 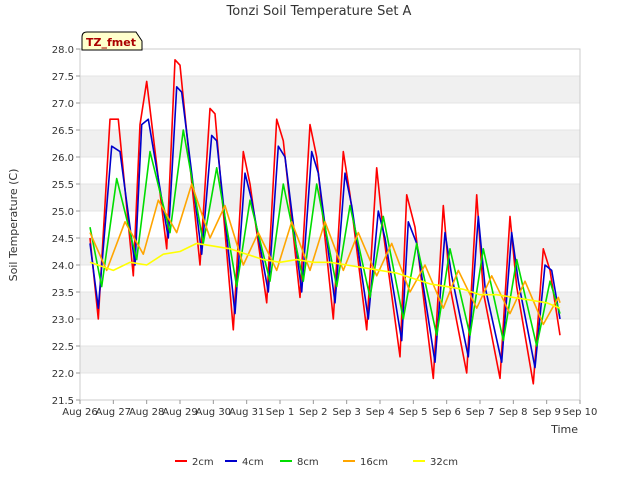 I want to click on y-tick-label: 23.5, so click(x=63, y=293).